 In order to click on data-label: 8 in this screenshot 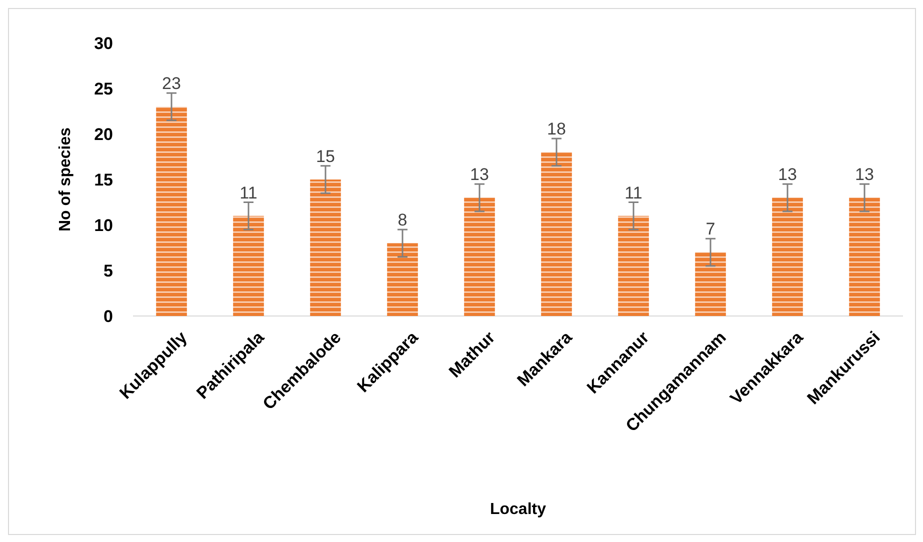, I will do `click(403, 220)`.